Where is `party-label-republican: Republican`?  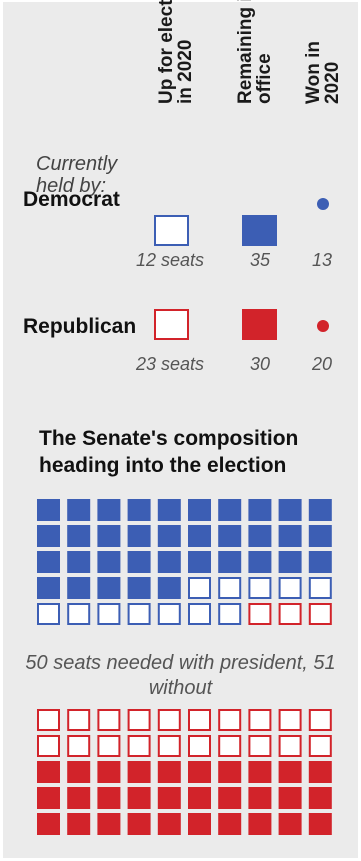 party-label-republican: Republican is located at coordinates (80, 326).